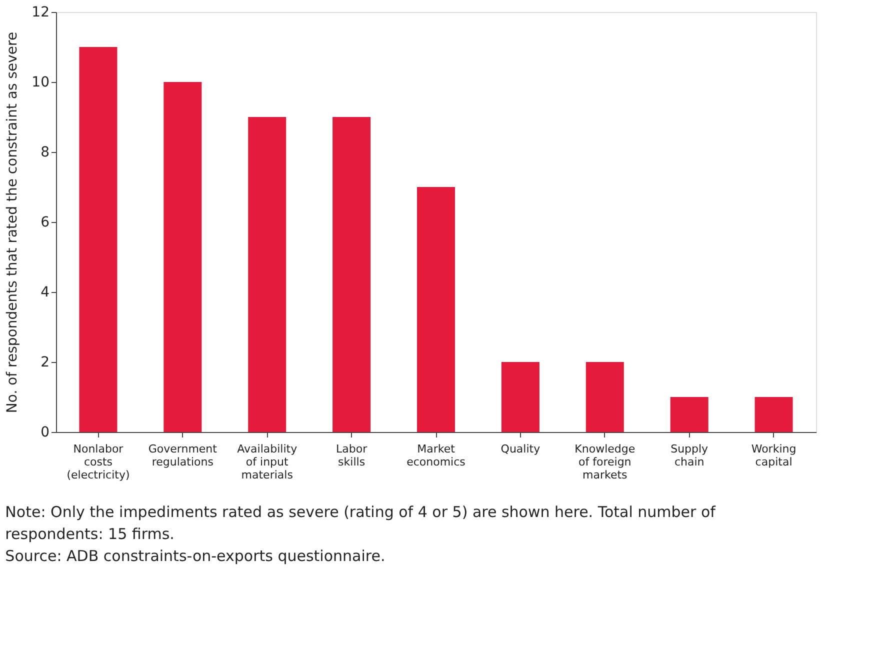 This screenshot has width=881, height=650. What do you see at coordinates (195, 556) in the screenshot?
I see `source-note: Source: ADB constraints-on-exports questionnaire.` at bounding box center [195, 556].